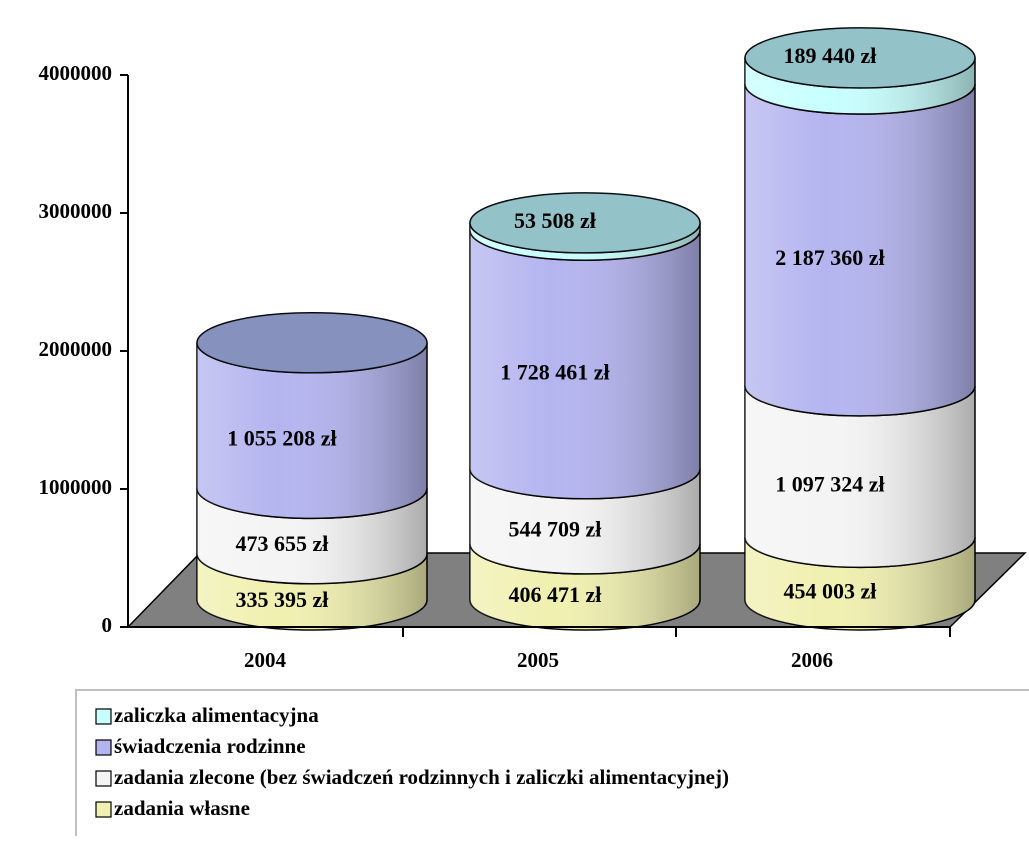  What do you see at coordinates (555, 594) in the screenshot?
I see `data-label: 406 471 zł` at bounding box center [555, 594].